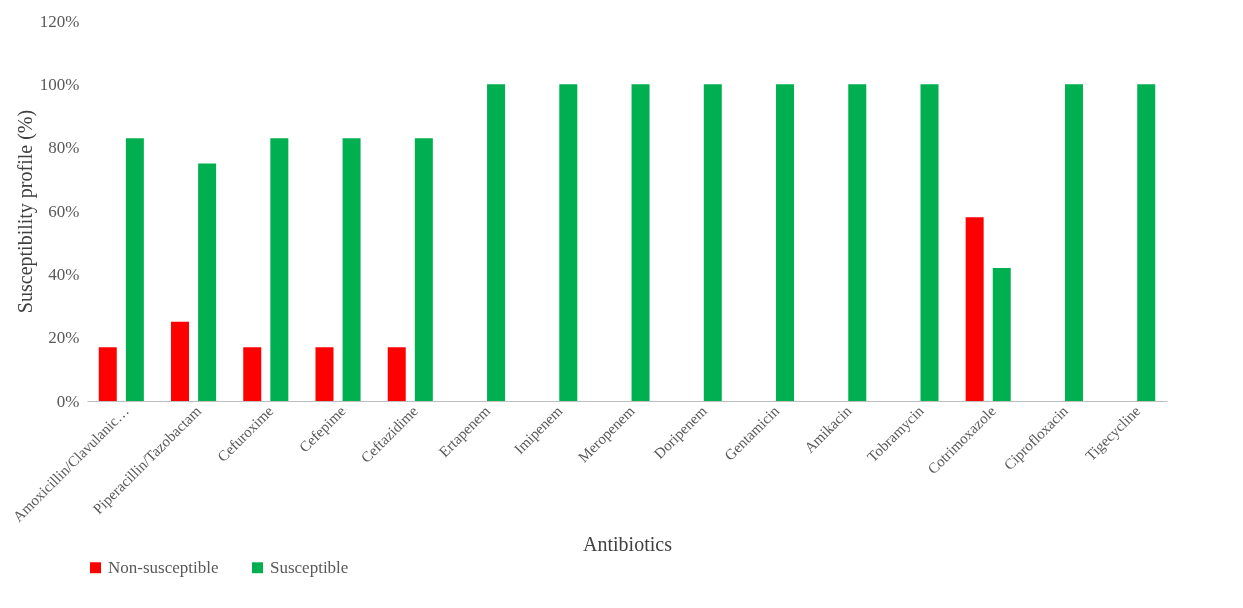 This screenshot has height=608, width=1243. What do you see at coordinates (64, 274) in the screenshot?
I see `y-tick-label: 40%` at bounding box center [64, 274].